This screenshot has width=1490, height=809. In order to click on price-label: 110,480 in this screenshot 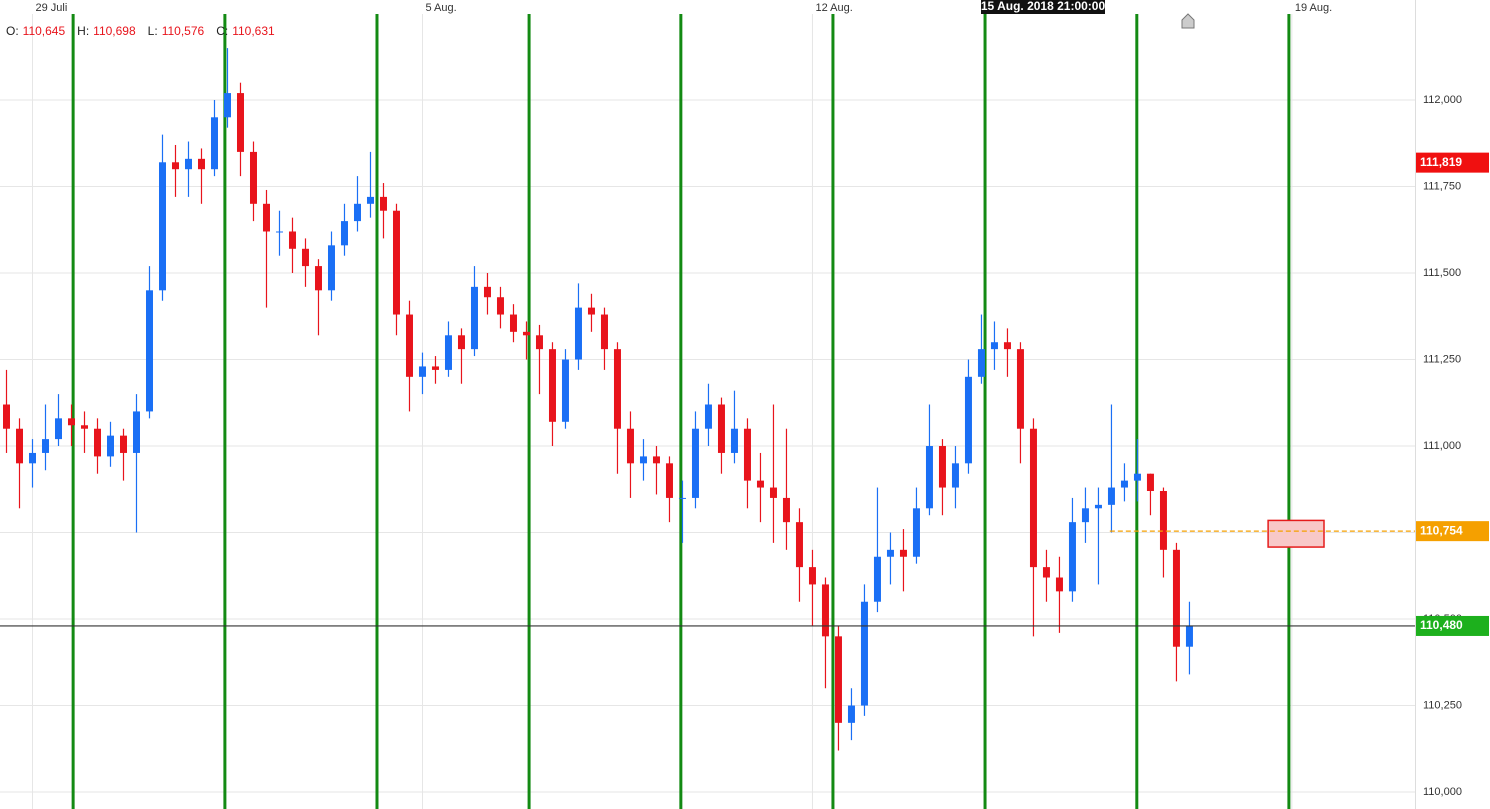, I will do `click(1441, 625)`.